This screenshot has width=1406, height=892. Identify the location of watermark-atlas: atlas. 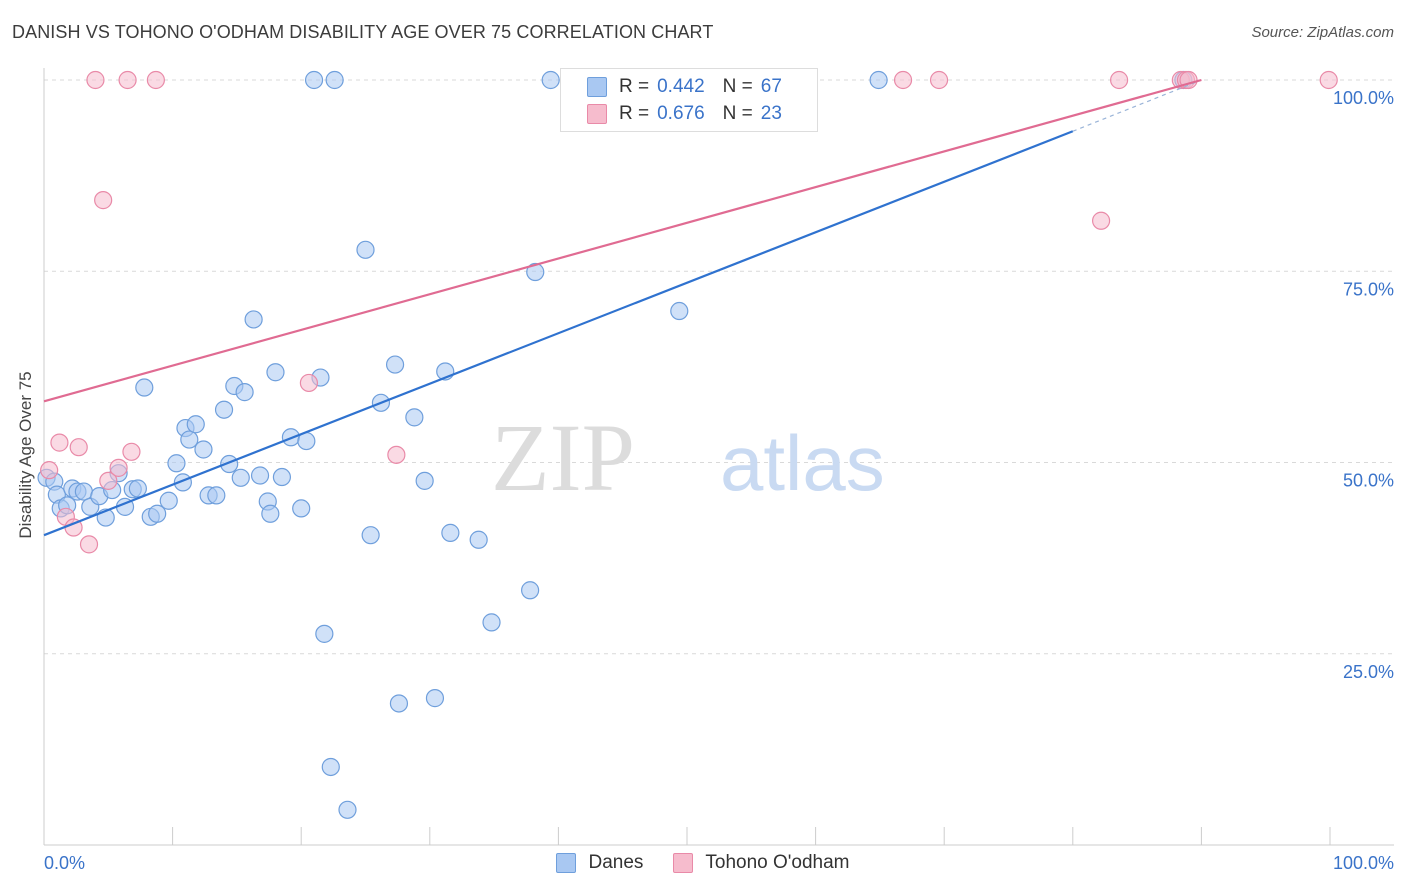
(802, 463).